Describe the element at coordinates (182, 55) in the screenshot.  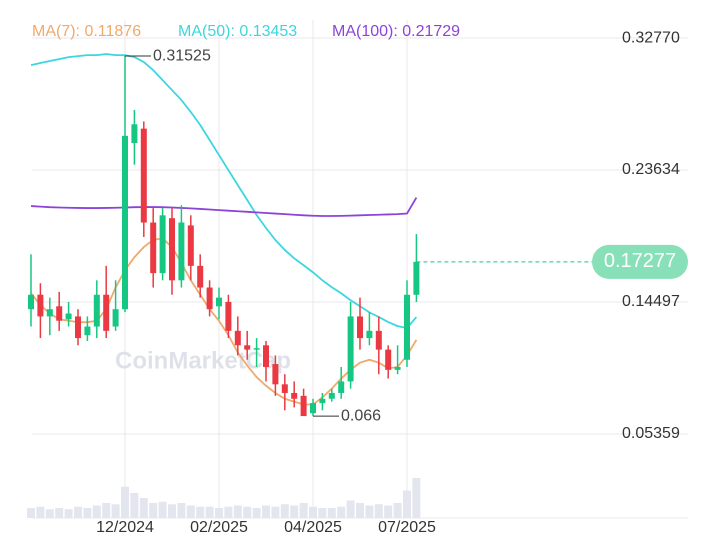
I see `high-label: 0.31525` at that location.